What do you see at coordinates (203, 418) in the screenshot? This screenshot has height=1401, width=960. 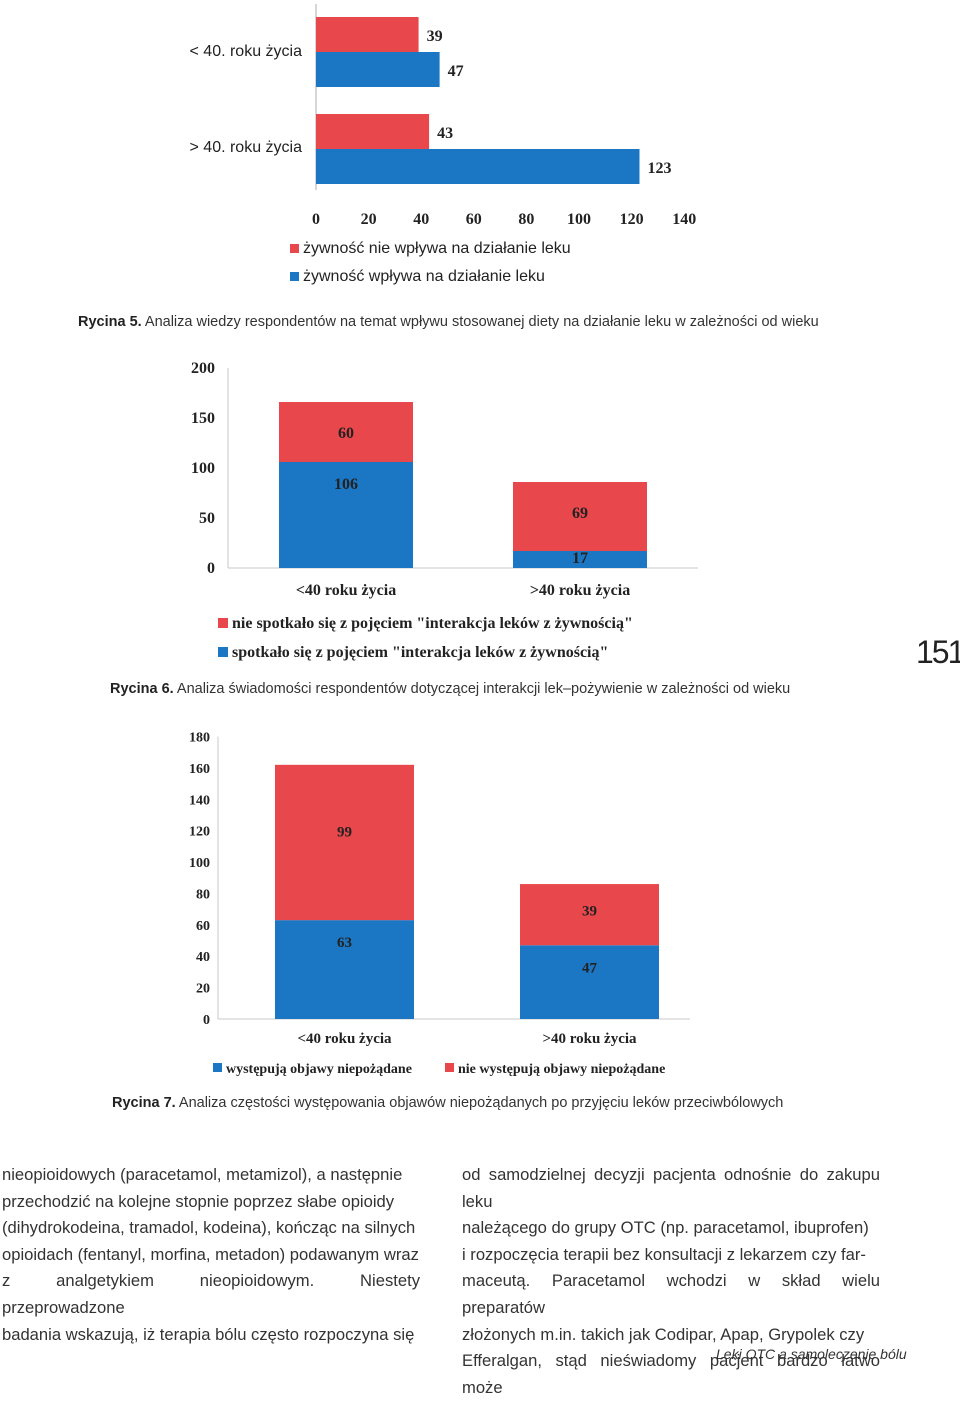 I see `y-tick-label: 150` at bounding box center [203, 418].